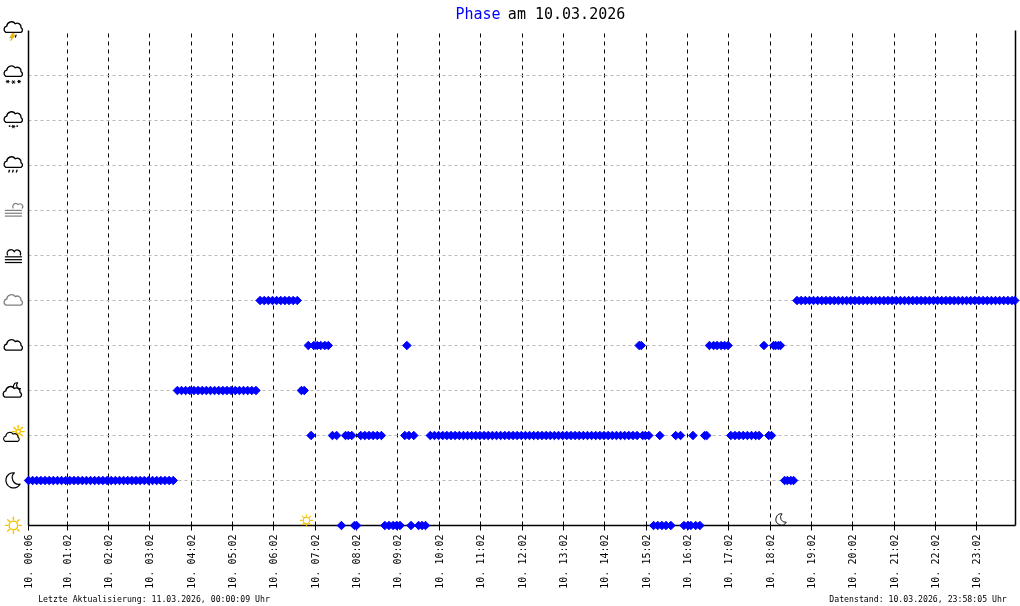 Image resolution: width=1020 pixels, height=606 pixels. What do you see at coordinates (398, 561) in the screenshot?
I see `x-tick-label: 10. 09:02` at bounding box center [398, 561].